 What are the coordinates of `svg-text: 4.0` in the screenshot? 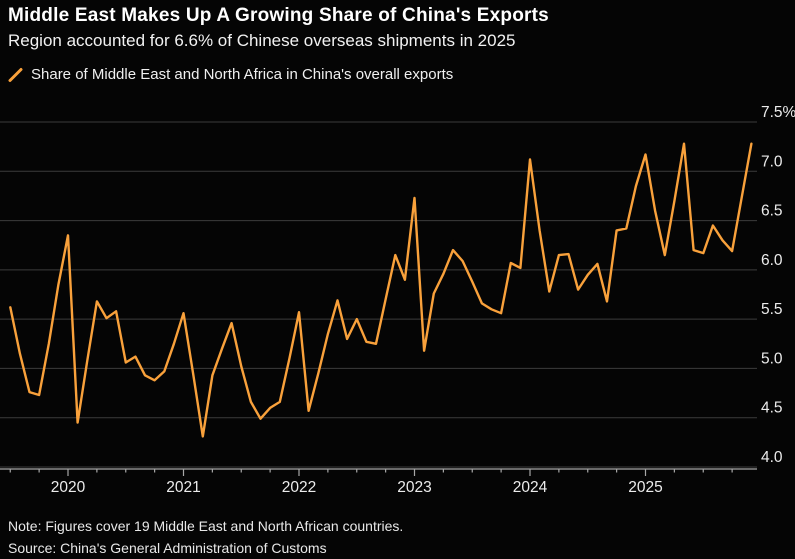 It's located at (772, 457).